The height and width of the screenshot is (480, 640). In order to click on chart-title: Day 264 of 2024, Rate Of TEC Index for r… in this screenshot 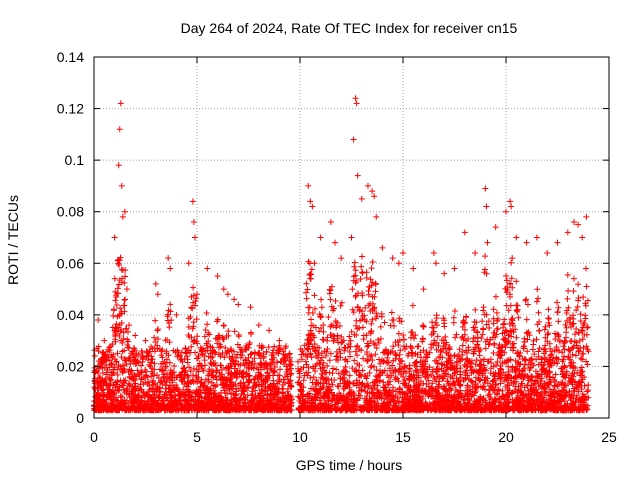, I will do `click(349, 28)`.